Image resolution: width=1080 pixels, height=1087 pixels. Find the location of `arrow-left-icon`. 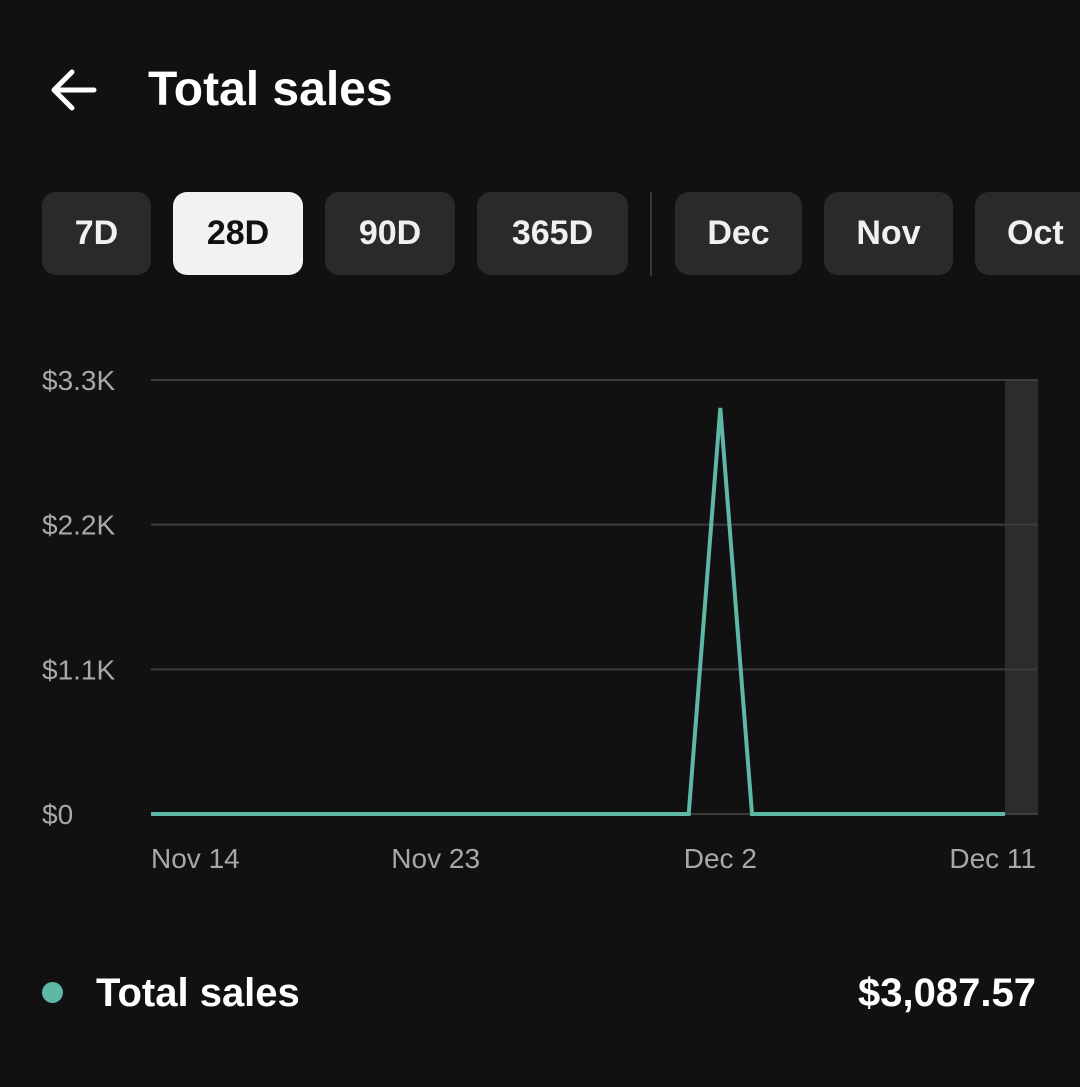

arrow-left-icon is located at coordinates (74, 90).